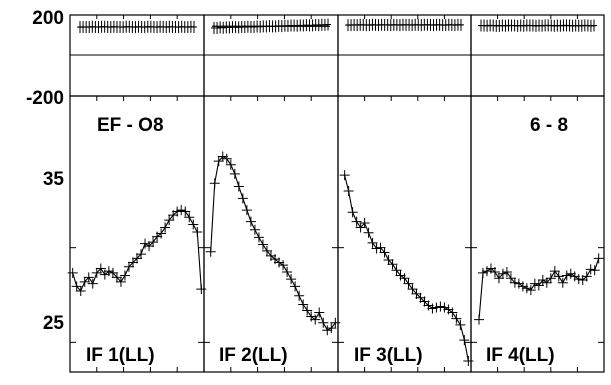  I want to click on phase-tick-label-top: 200, so click(48, 18).